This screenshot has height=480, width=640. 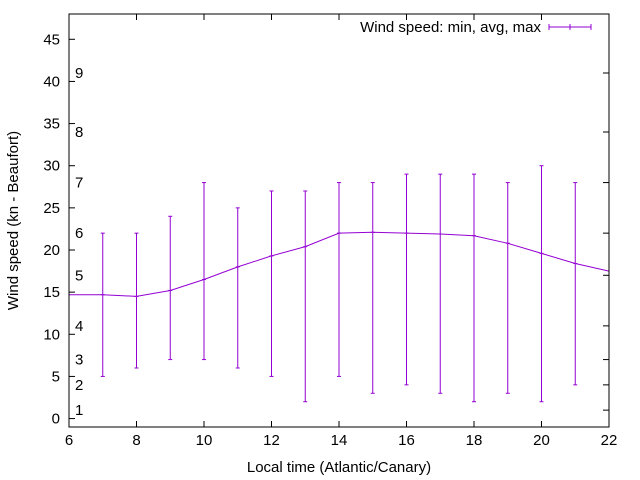 What do you see at coordinates (79, 275) in the screenshot?
I see `beaufort-label-5: 5` at bounding box center [79, 275].